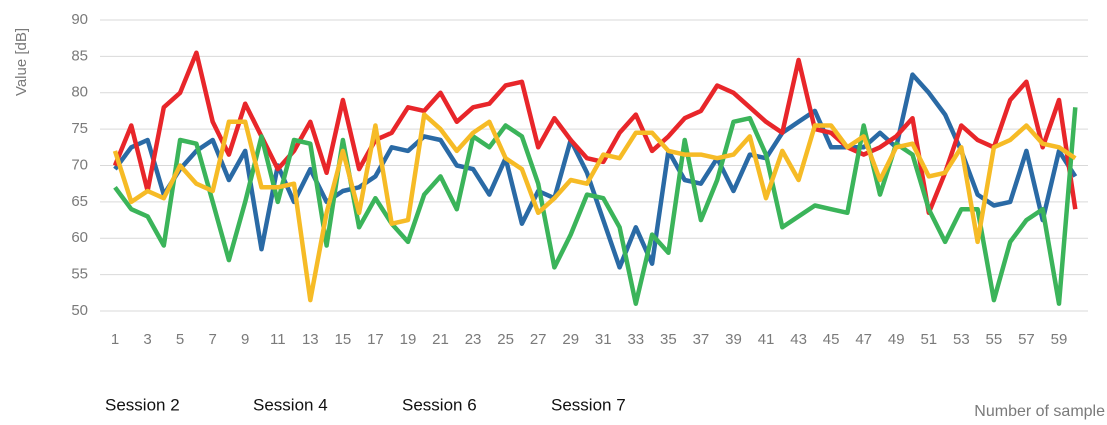 The image size is (1107, 425). What do you see at coordinates (831, 339) in the screenshot?
I see `x-tick-label: 45` at bounding box center [831, 339].